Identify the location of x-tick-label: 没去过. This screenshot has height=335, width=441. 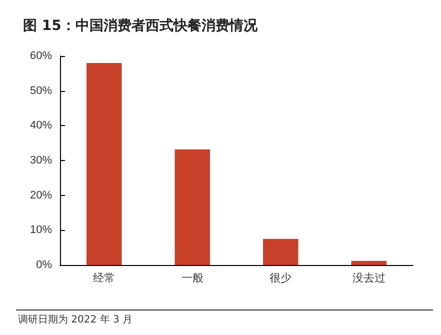
(369, 278).